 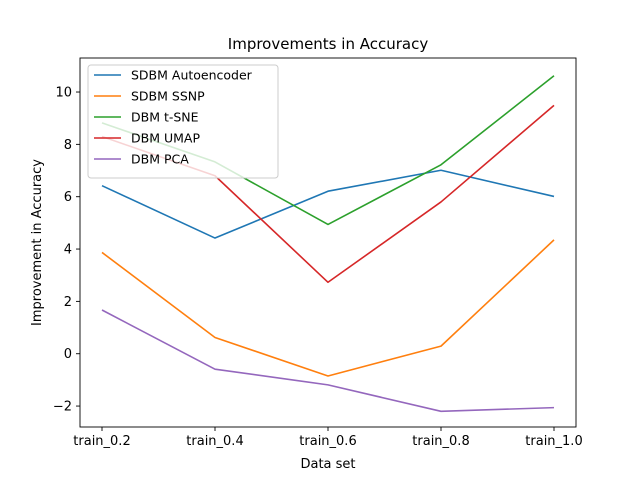 I want to click on y-tick-label: 4, so click(x=68, y=250).